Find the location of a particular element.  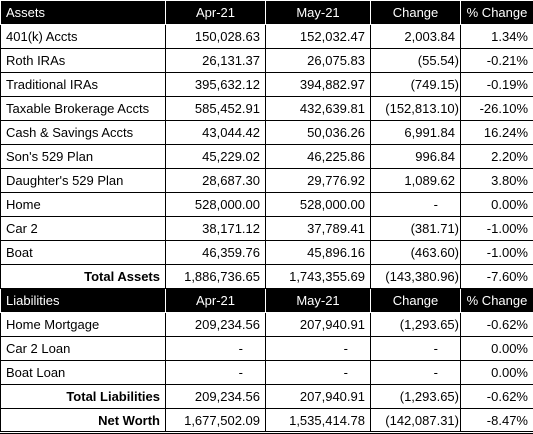

cell: 585,452.91 is located at coordinates (216, 109).